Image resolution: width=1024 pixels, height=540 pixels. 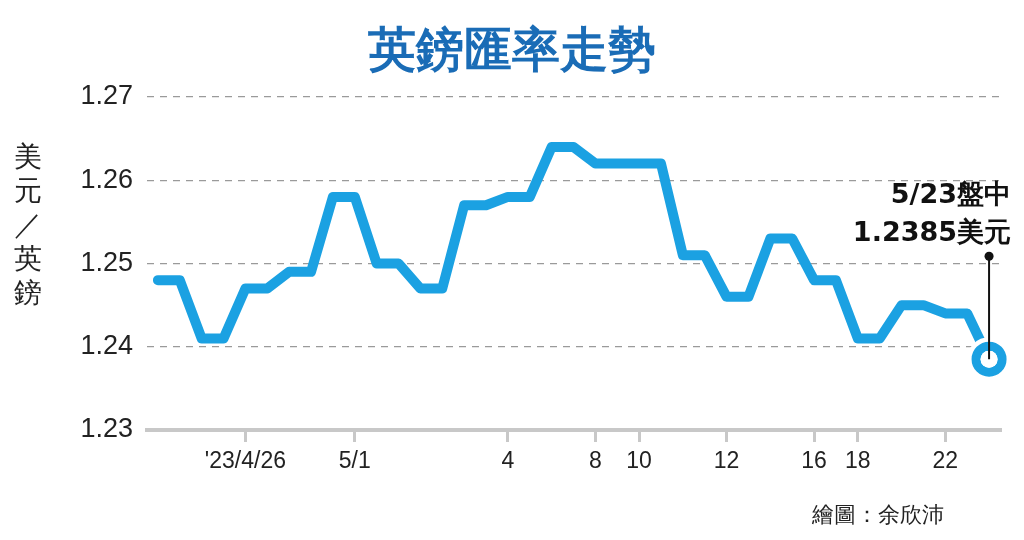 What do you see at coordinates (932, 213) in the screenshot?
I see `annotation: 5/23盤中 1.2385美元` at bounding box center [932, 213].